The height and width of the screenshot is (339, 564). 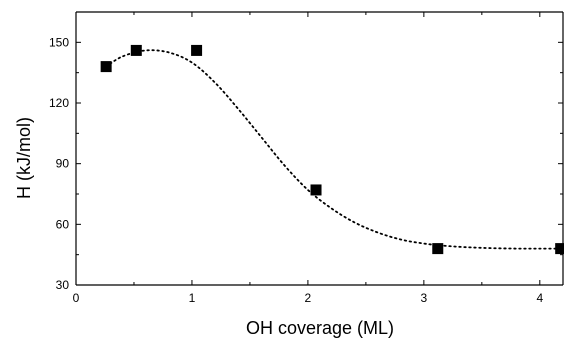 What do you see at coordinates (63, 285) in the screenshot?
I see `y-tick-label: 30` at bounding box center [63, 285].